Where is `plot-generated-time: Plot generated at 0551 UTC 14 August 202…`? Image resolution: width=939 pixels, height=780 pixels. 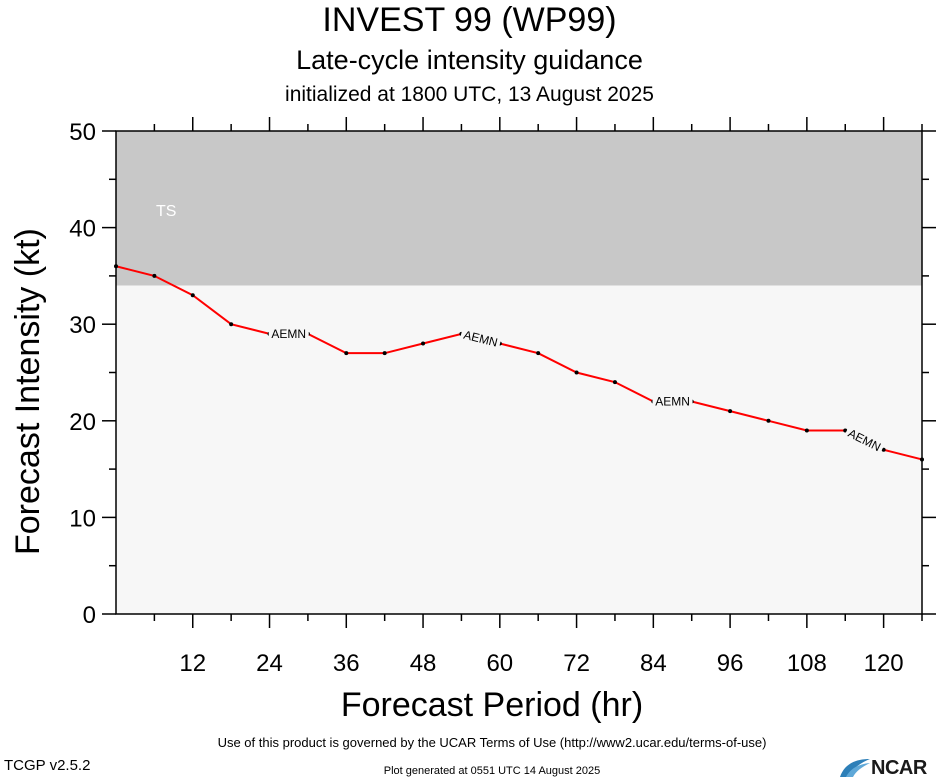 plot-generated-time: Plot generated at 0551 UTC 14 August 202… is located at coordinates (492, 771).